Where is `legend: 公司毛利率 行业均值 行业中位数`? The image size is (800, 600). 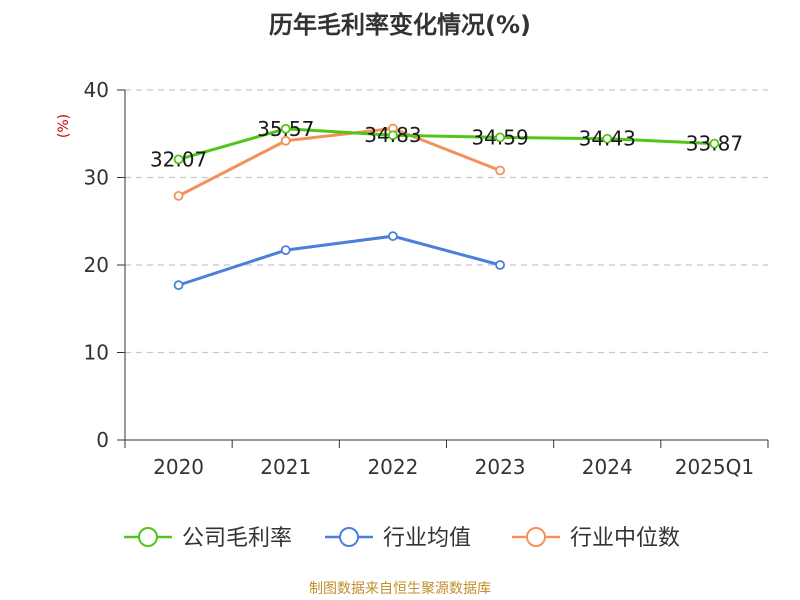
legend: 公司毛利率 行业均值 行业中位数 is located at coordinates (402, 538).